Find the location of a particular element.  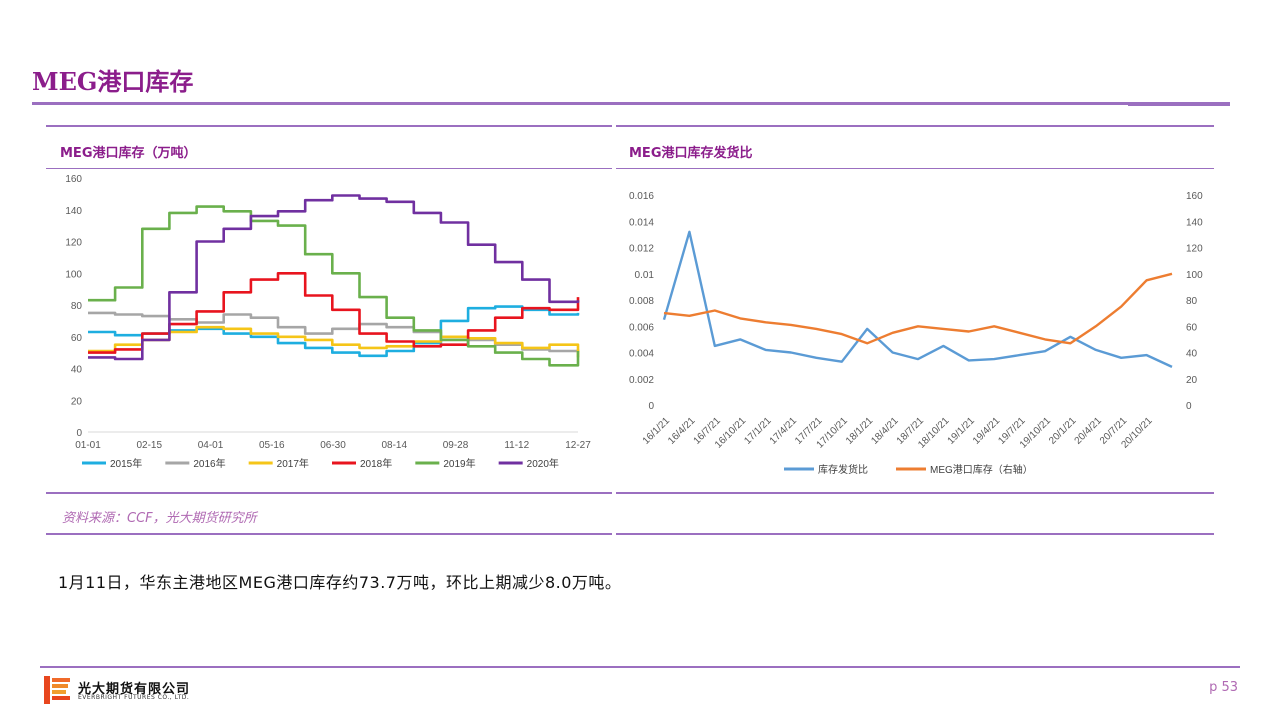

left-panel-footer-rule is located at coordinates (329, 534).